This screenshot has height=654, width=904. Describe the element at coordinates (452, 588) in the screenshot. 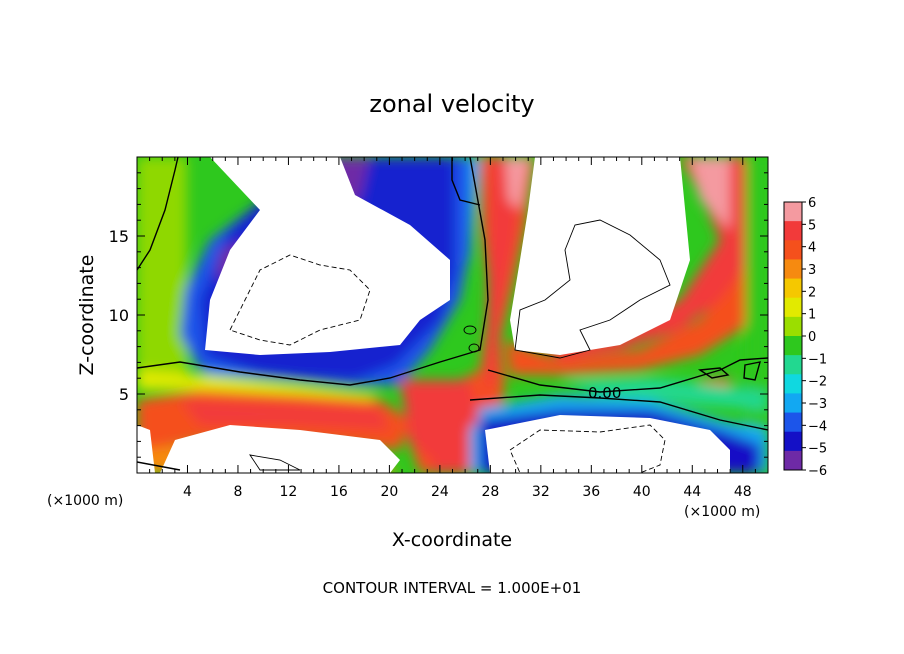

I see `contour-interval-note: CONTOUR INTERVAL = 1.000E+01` at that location.